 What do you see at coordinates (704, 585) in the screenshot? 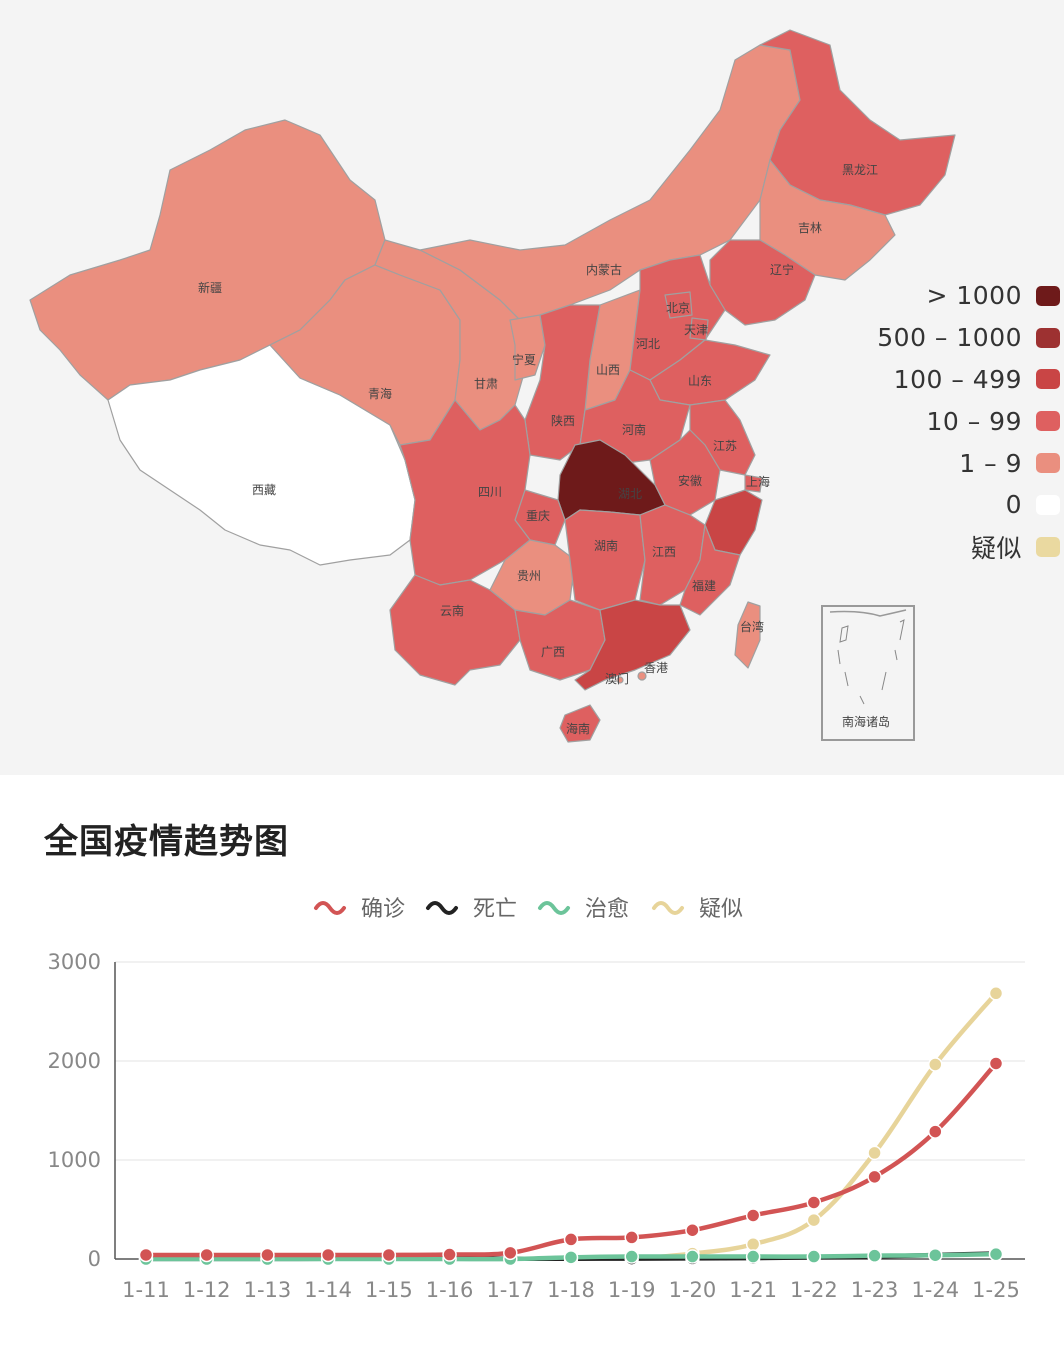
I see `province-label-fujian: 福建` at bounding box center [704, 585].